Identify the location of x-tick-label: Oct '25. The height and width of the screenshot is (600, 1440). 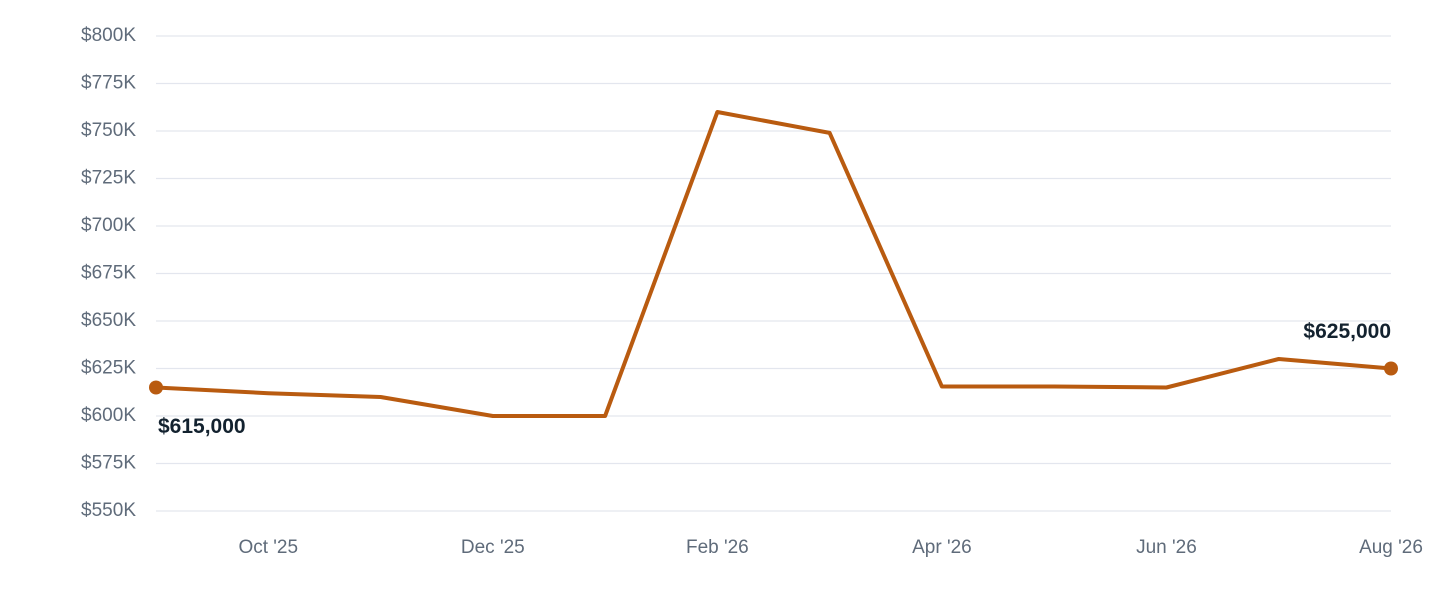
(268, 547).